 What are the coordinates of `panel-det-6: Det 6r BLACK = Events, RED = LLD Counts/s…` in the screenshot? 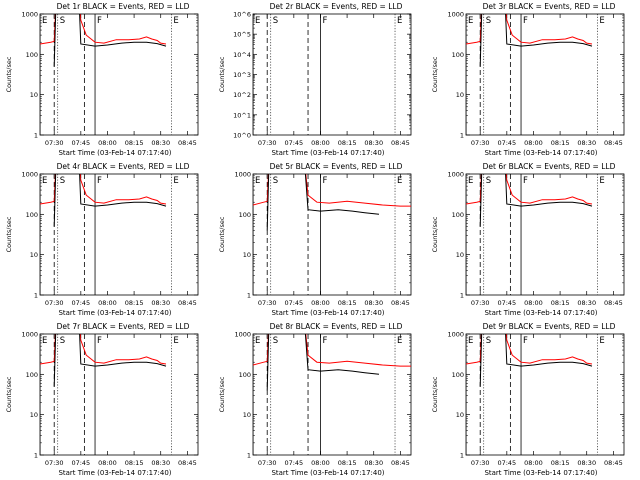 It's located at (528, 239).